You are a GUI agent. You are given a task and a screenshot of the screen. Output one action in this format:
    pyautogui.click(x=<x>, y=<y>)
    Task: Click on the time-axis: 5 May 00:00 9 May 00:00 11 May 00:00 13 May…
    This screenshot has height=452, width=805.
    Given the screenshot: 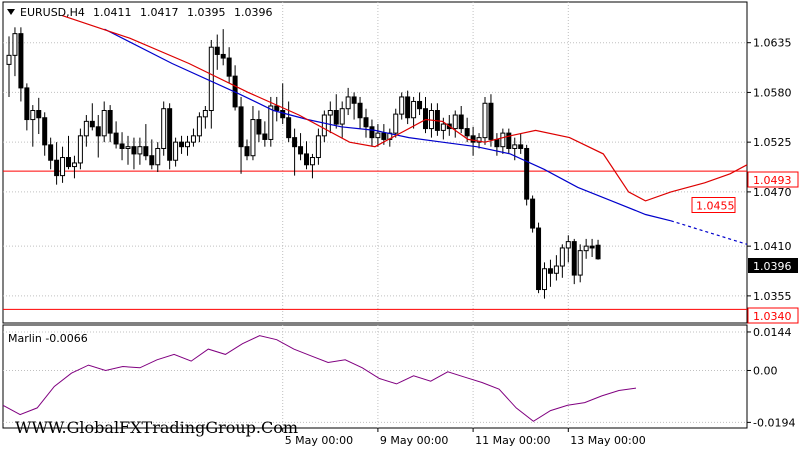 What is the action you would take?
    pyautogui.click(x=464, y=437)
    